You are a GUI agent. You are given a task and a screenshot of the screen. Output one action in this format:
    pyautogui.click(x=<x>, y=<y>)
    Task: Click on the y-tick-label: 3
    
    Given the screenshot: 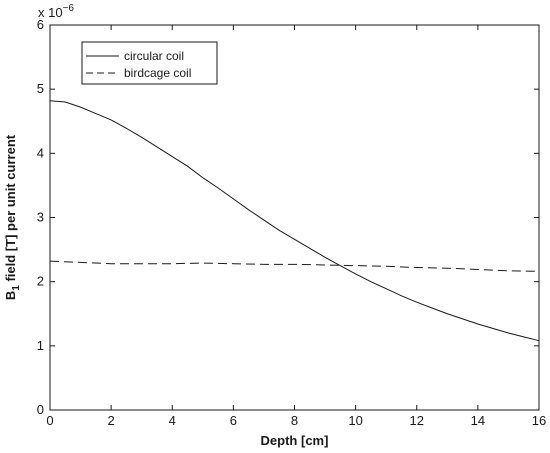 What is the action you would take?
    pyautogui.click(x=40, y=217)
    